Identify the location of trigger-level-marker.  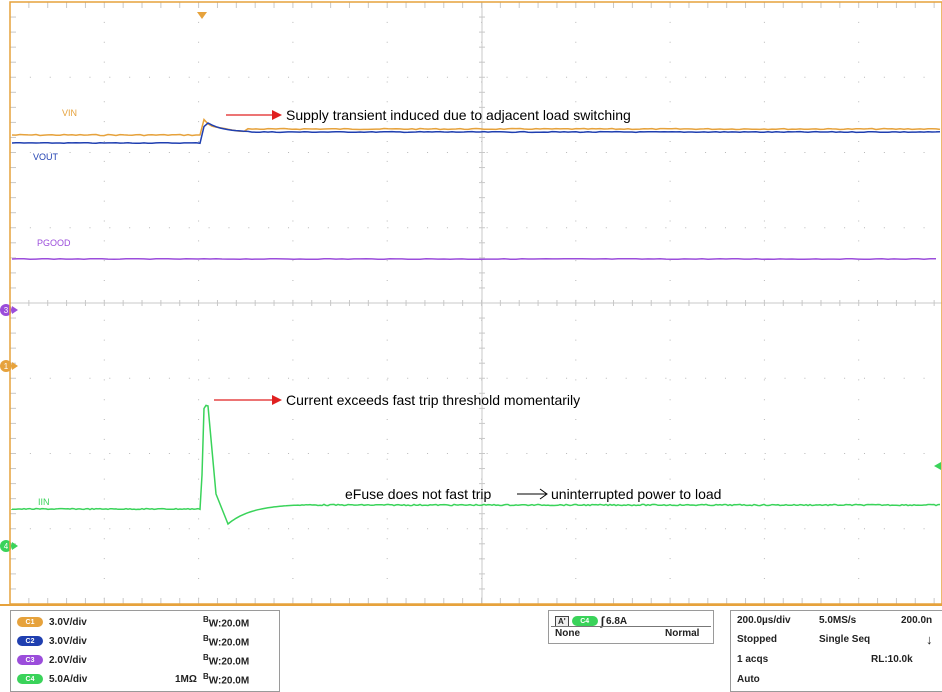
(937, 466).